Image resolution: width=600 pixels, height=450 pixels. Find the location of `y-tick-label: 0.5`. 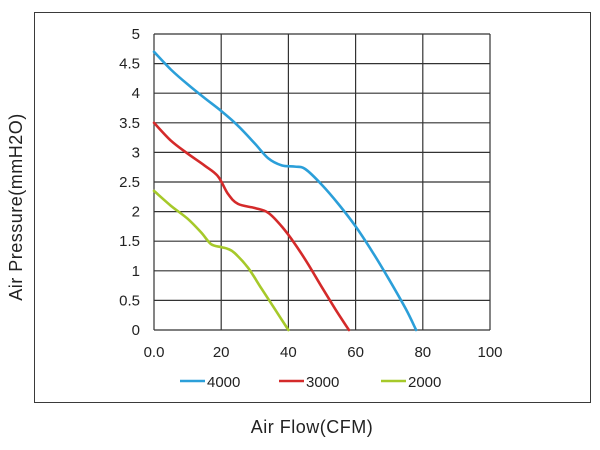

y-tick-label: 0.5 is located at coordinates (129, 300).